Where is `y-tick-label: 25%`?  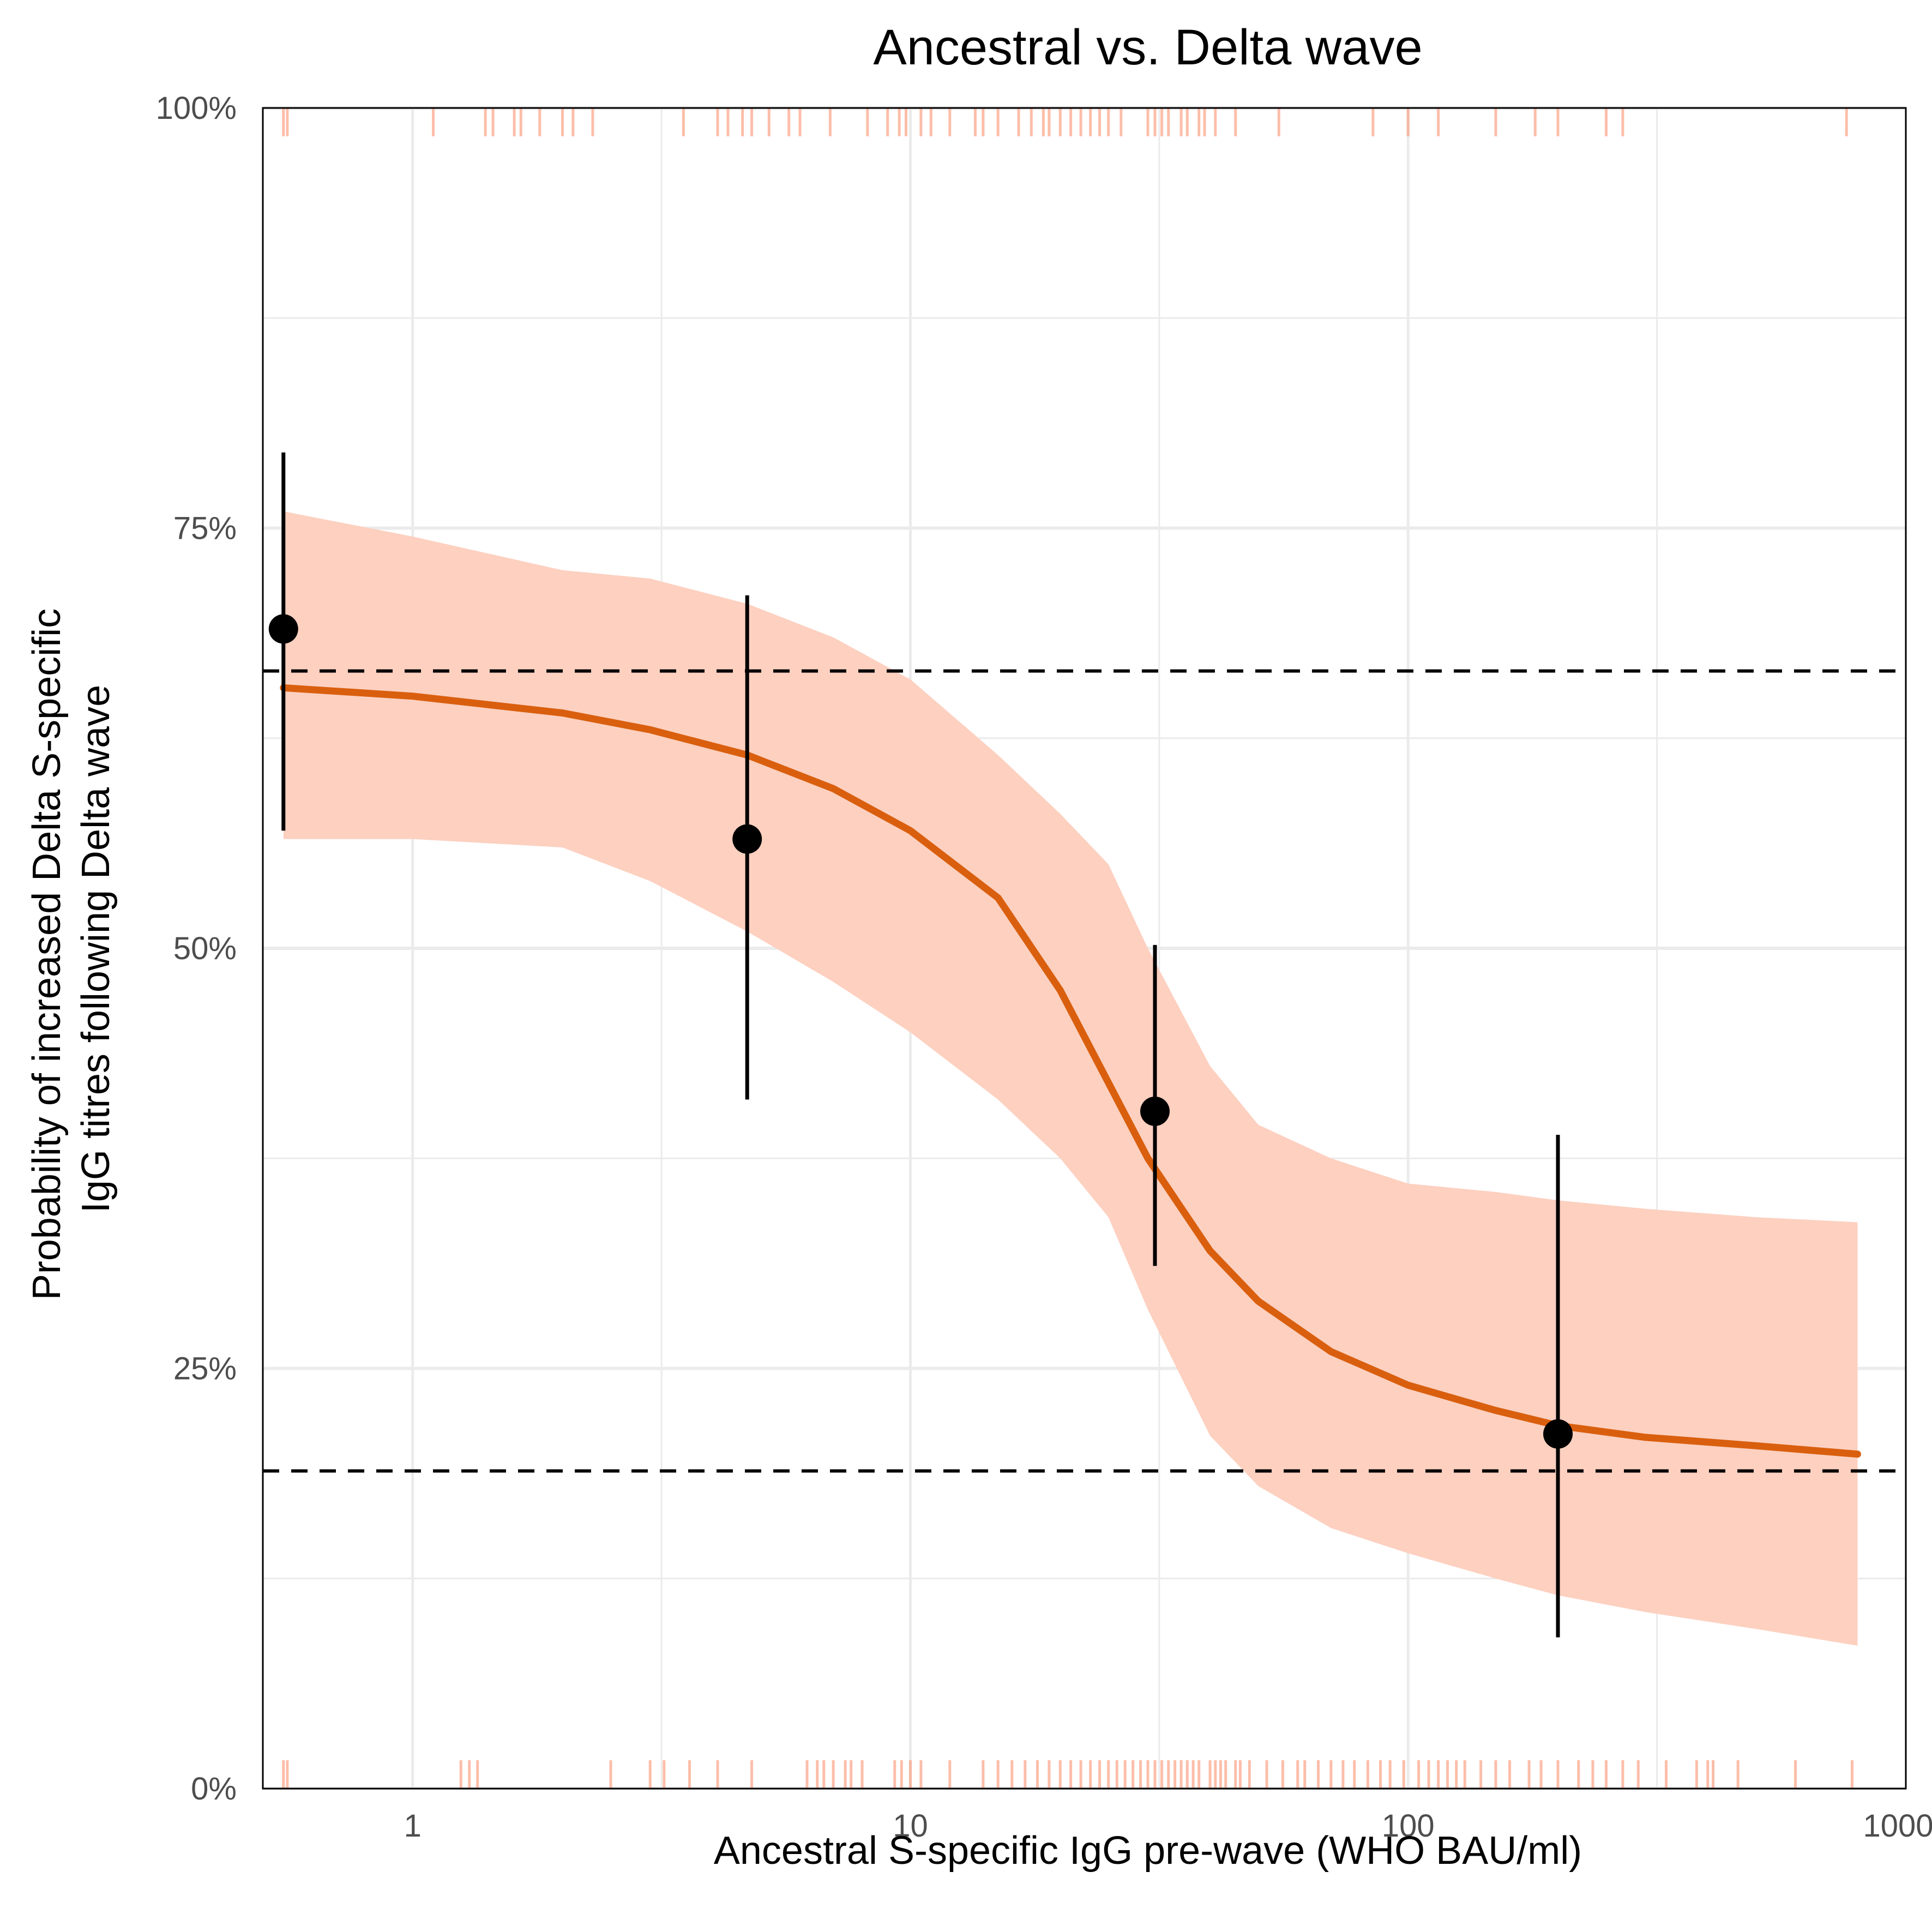
y-tick-label: 25% is located at coordinates (205, 1369).